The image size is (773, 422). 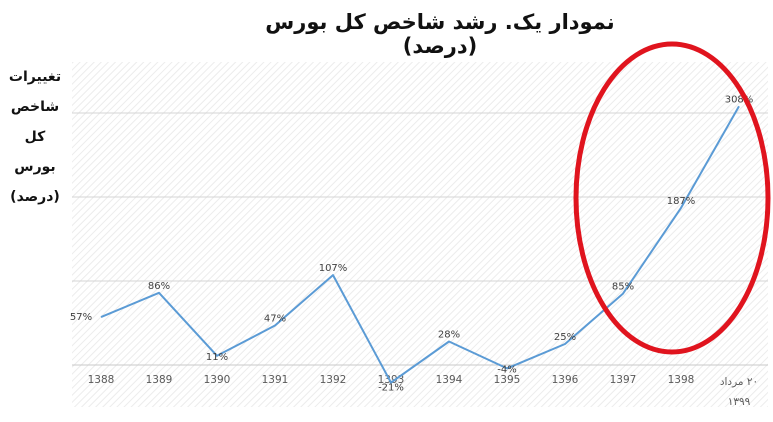 I want to click on data-label: 57%, so click(x=81, y=317).